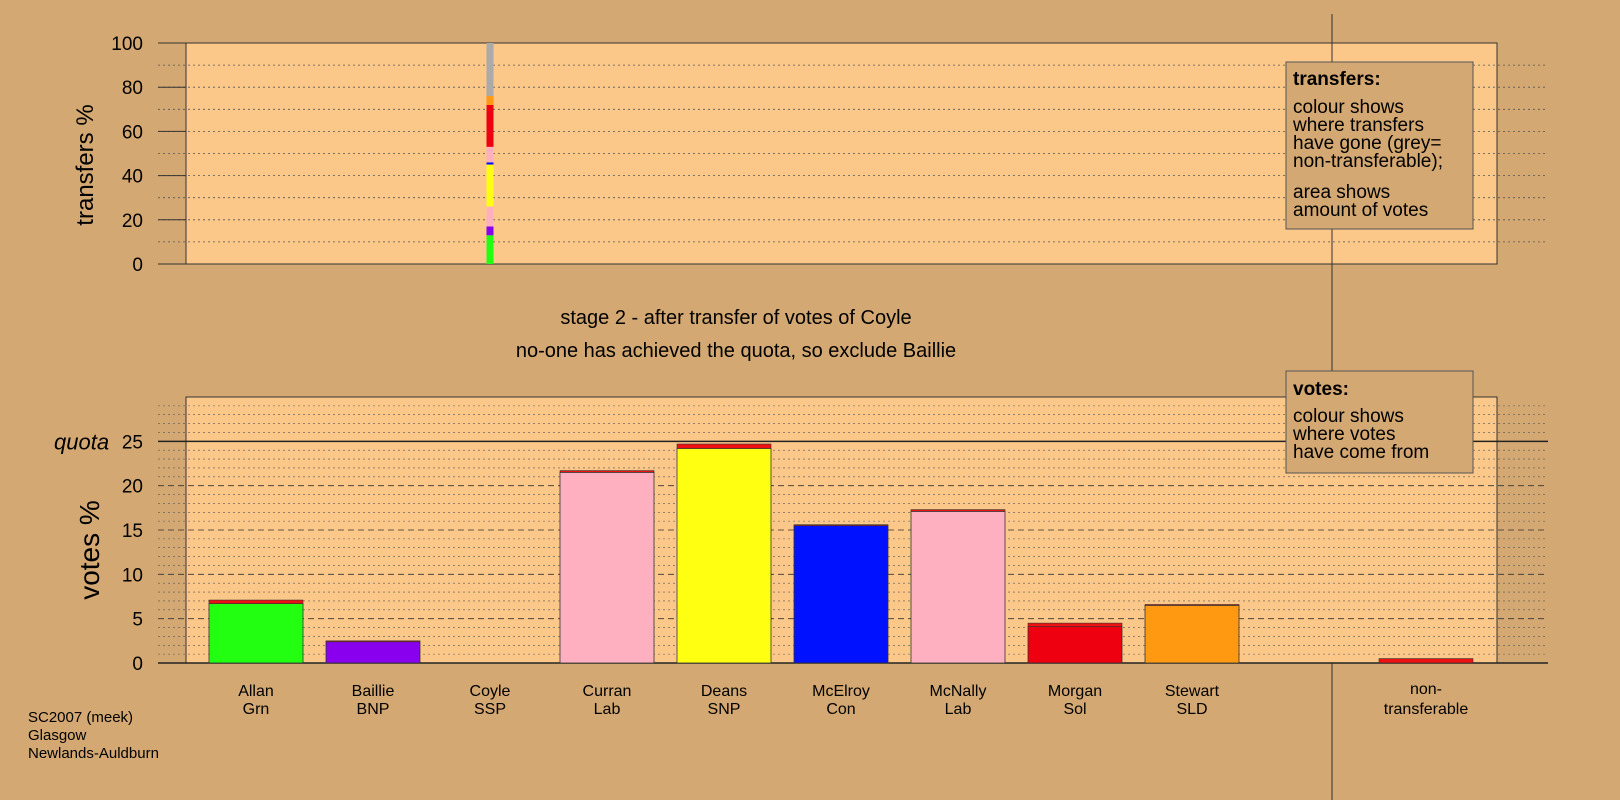  What do you see at coordinates (490, 709) in the screenshot?
I see `candidate-party: SSP` at bounding box center [490, 709].